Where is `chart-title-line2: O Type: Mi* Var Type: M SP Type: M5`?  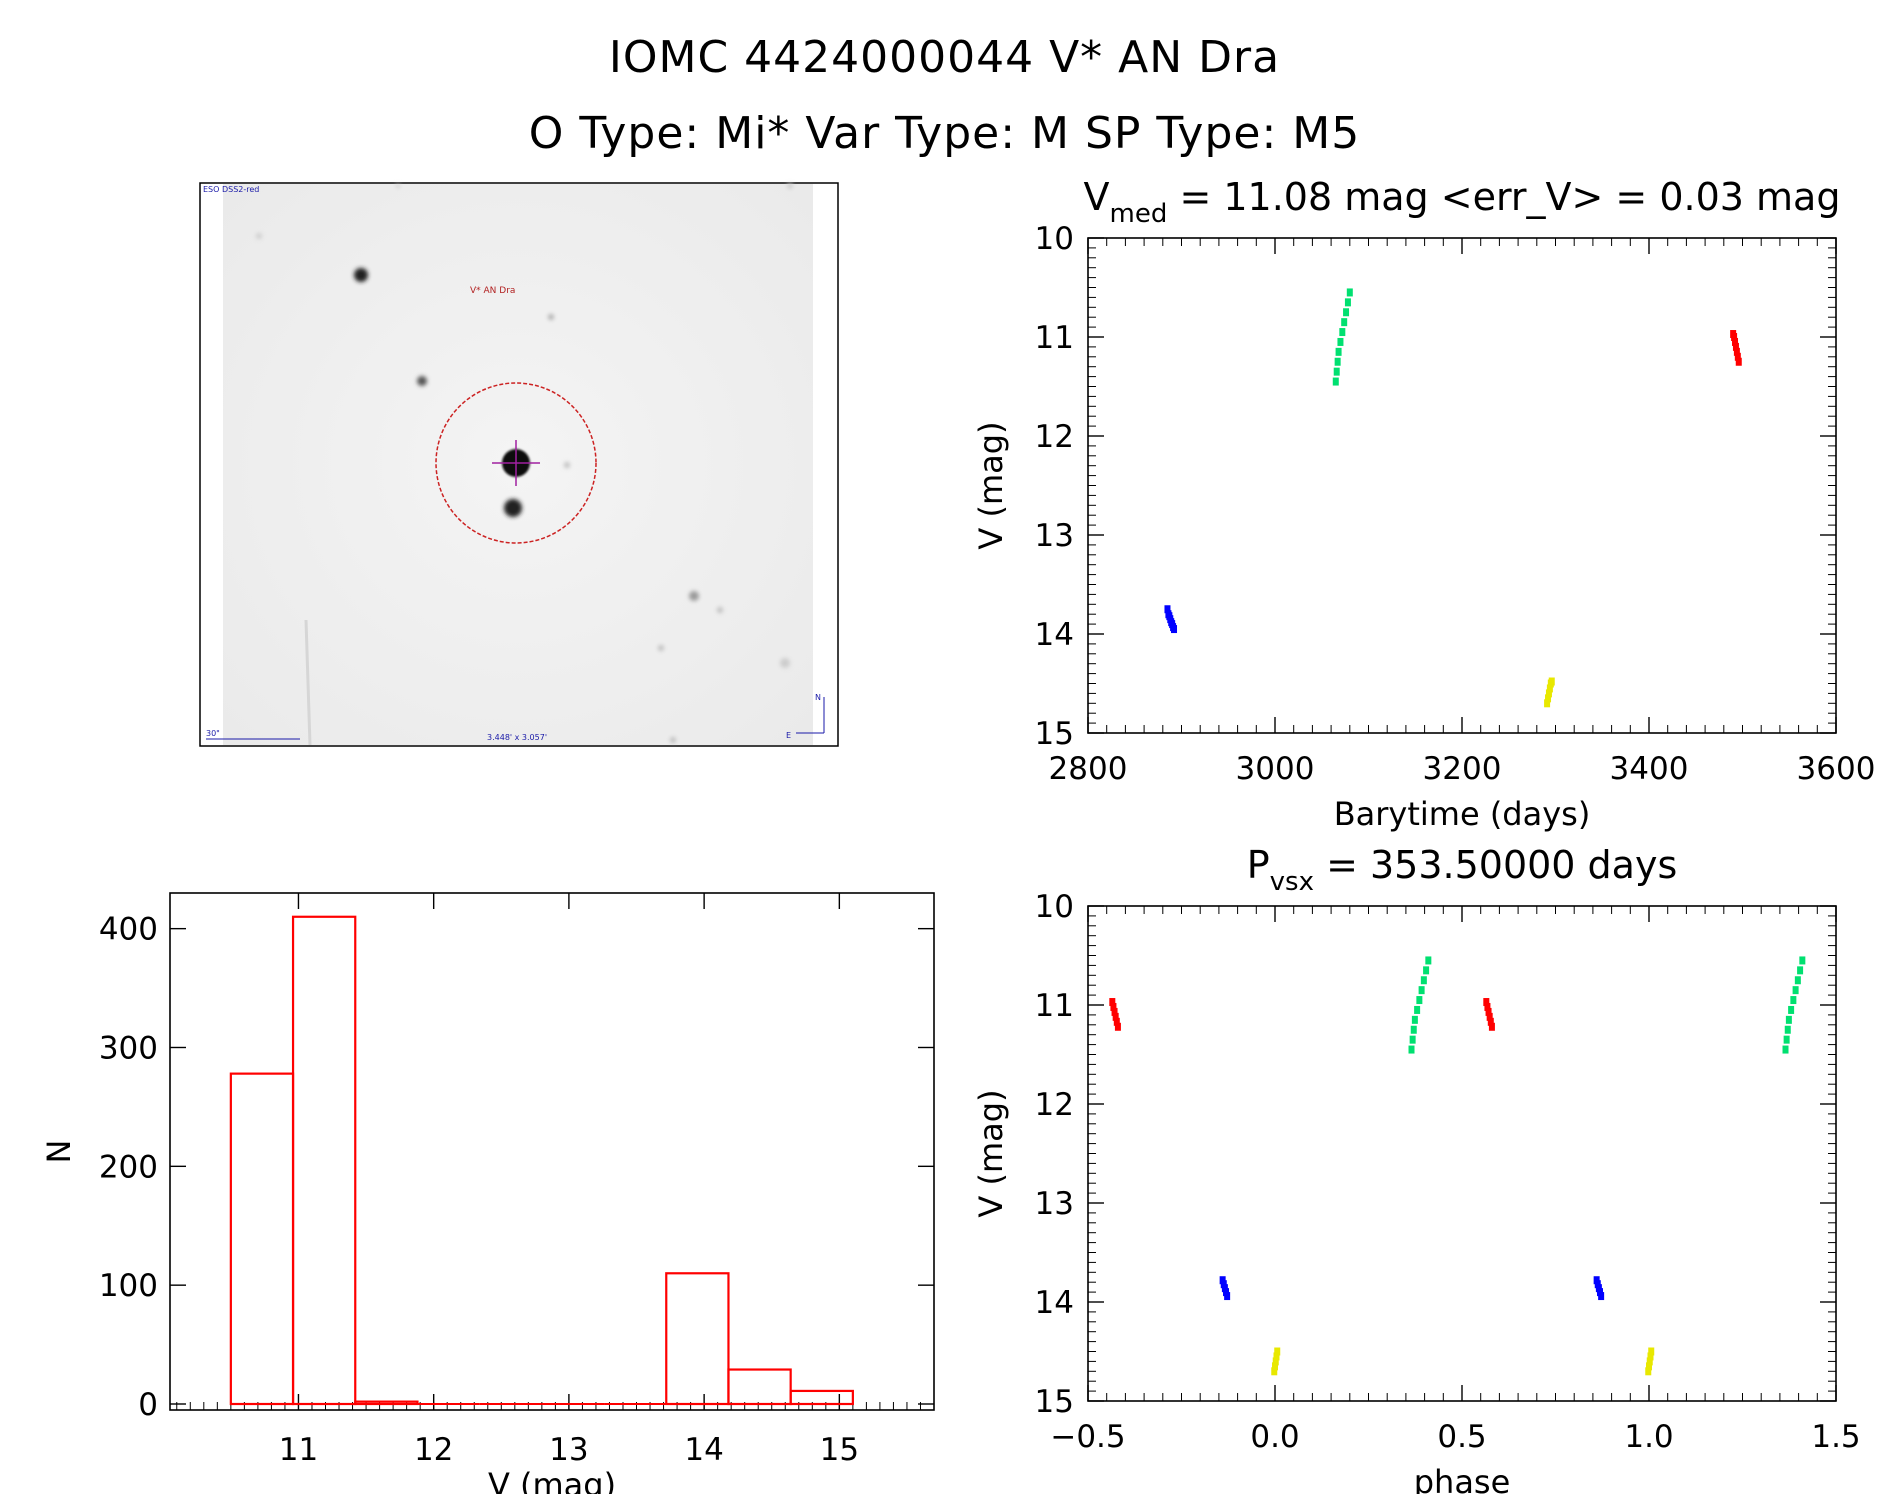 chart-title-line2: O Type: Mi* Var Type: M SP Type: M5 is located at coordinates (944, 133).